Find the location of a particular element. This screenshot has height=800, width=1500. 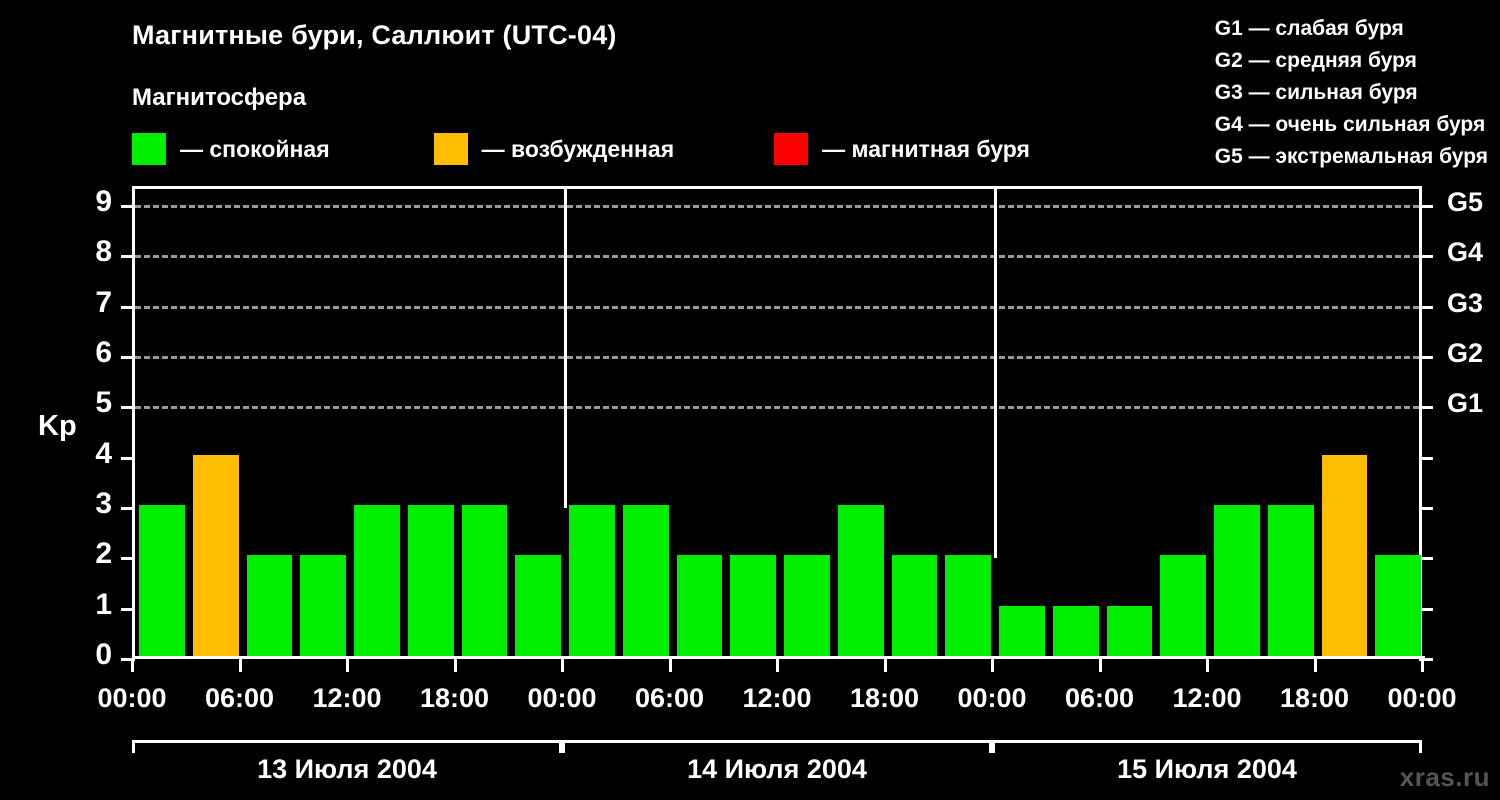

magnetosphere-legend-title: Магнитосфера is located at coordinates (219, 97).